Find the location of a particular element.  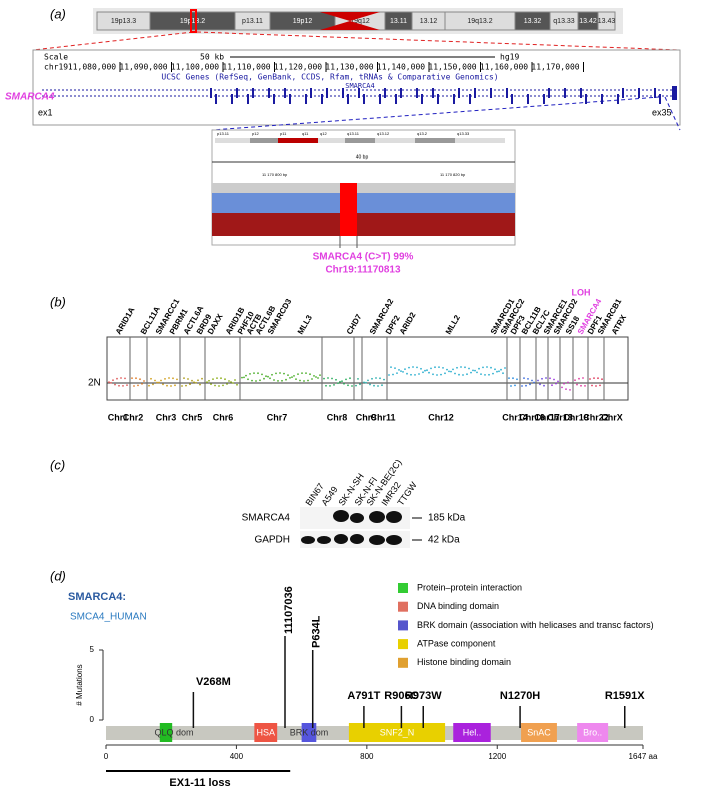

legend-label: Protein–protein interaction is located at coordinates (469, 587).